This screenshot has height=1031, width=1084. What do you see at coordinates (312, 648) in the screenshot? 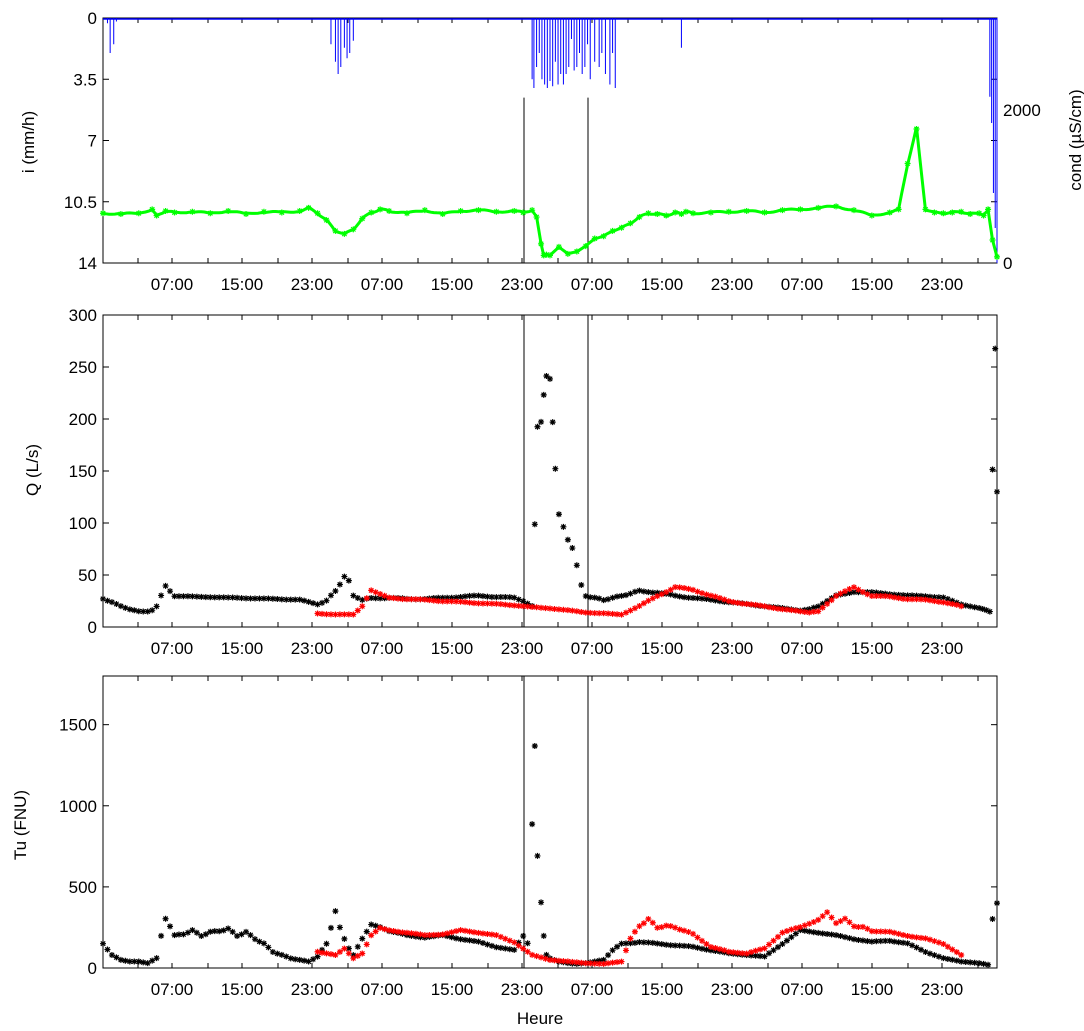
I see `middle-xtick-label: 23:00` at bounding box center [312, 648].